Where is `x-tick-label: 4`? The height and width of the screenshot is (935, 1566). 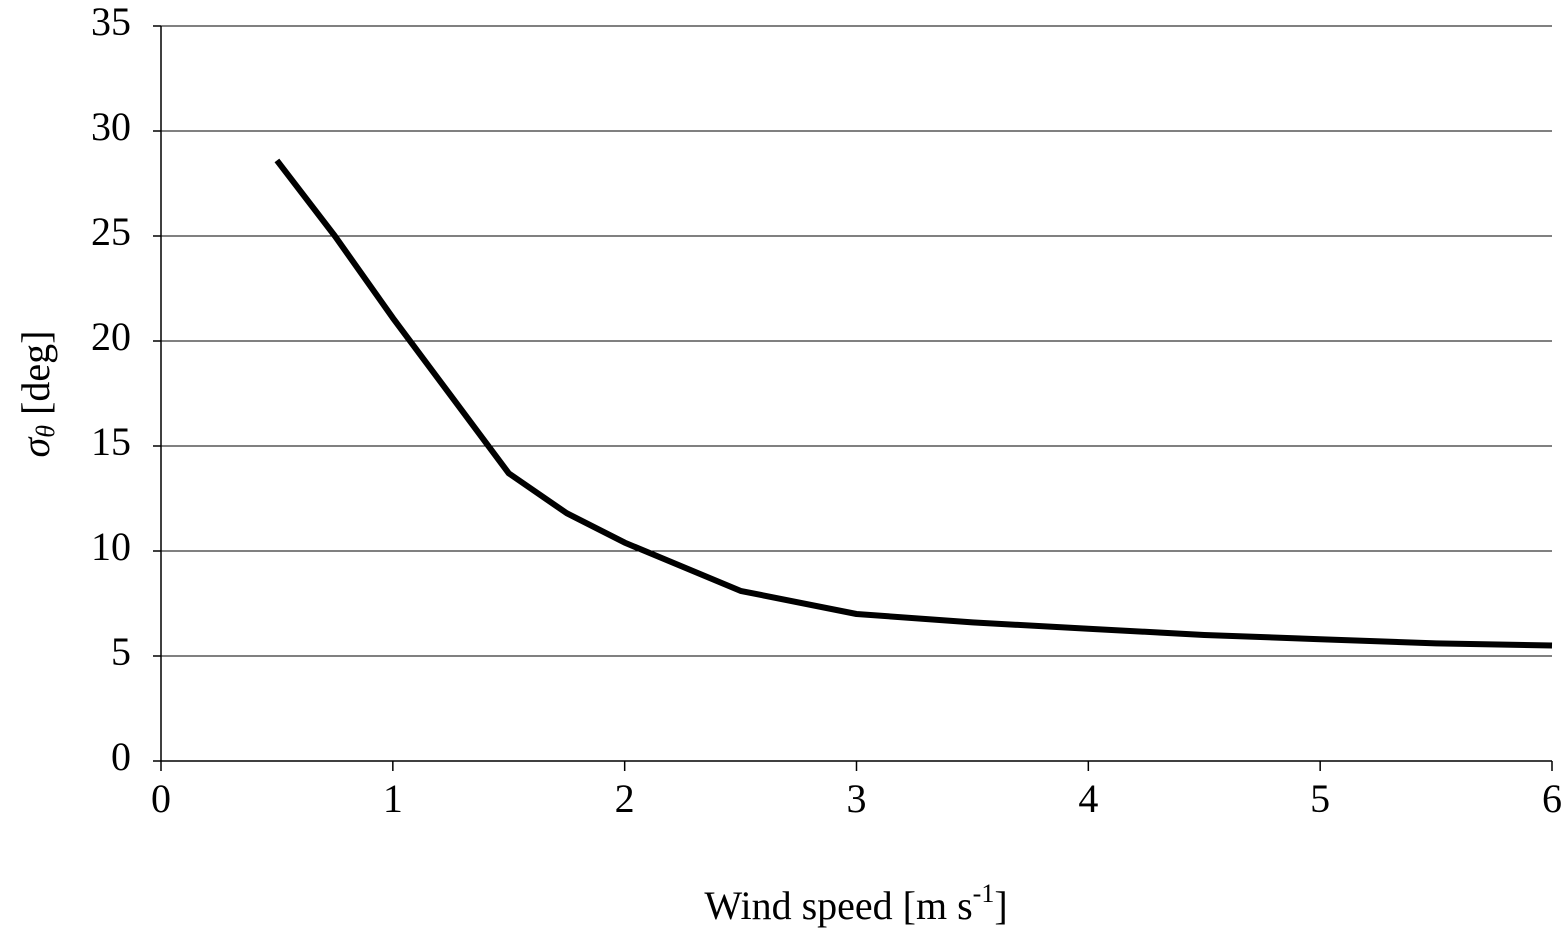 x-tick-label: 4 is located at coordinates (1088, 798).